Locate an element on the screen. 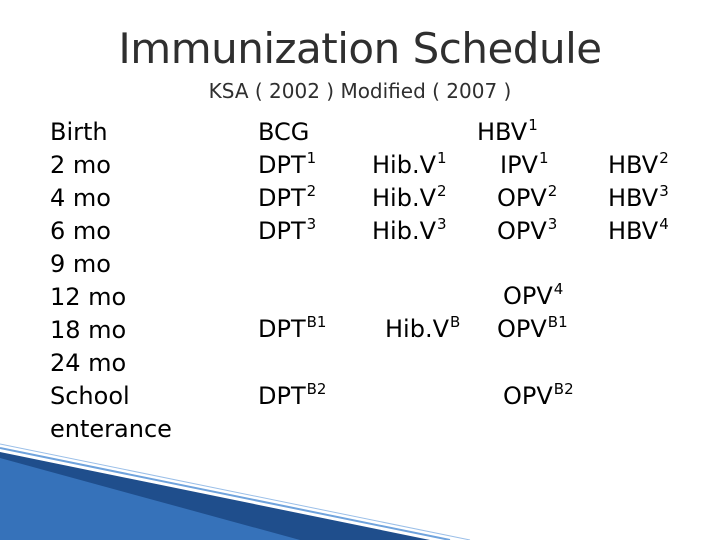 The width and height of the screenshot is (720, 540). vaccine-hbv-1: HBV1 is located at coordinates (507, 131).